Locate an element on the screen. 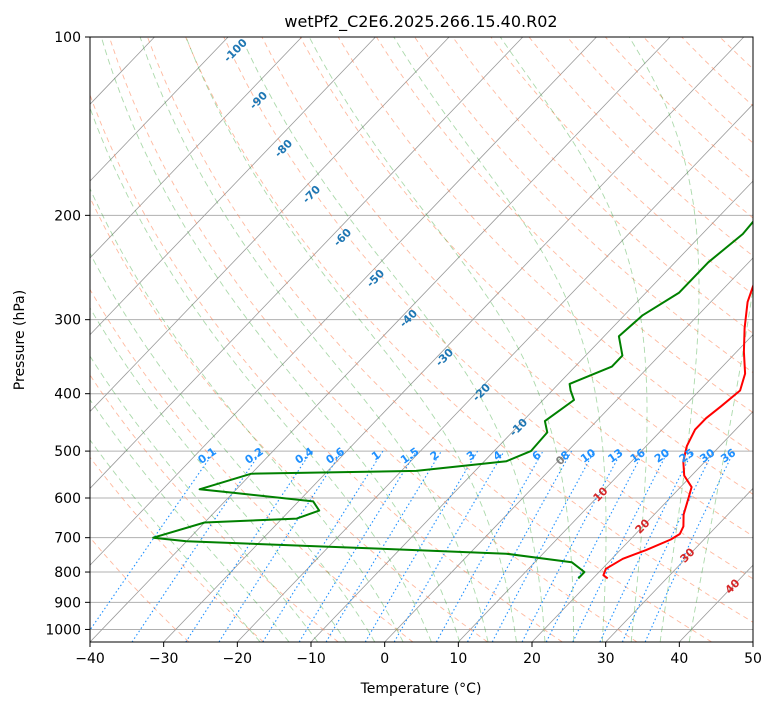 This screenshot has width=775, height=712. dry-adiabat-label: -80 is located at coordinates (283, 148).